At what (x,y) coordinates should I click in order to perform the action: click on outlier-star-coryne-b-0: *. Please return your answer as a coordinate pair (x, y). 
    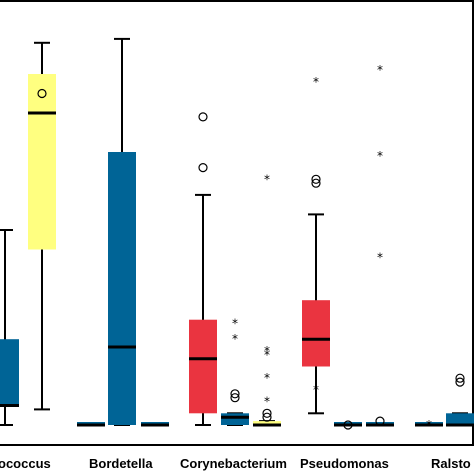
    Looking at the image, I should click on (235, 339).